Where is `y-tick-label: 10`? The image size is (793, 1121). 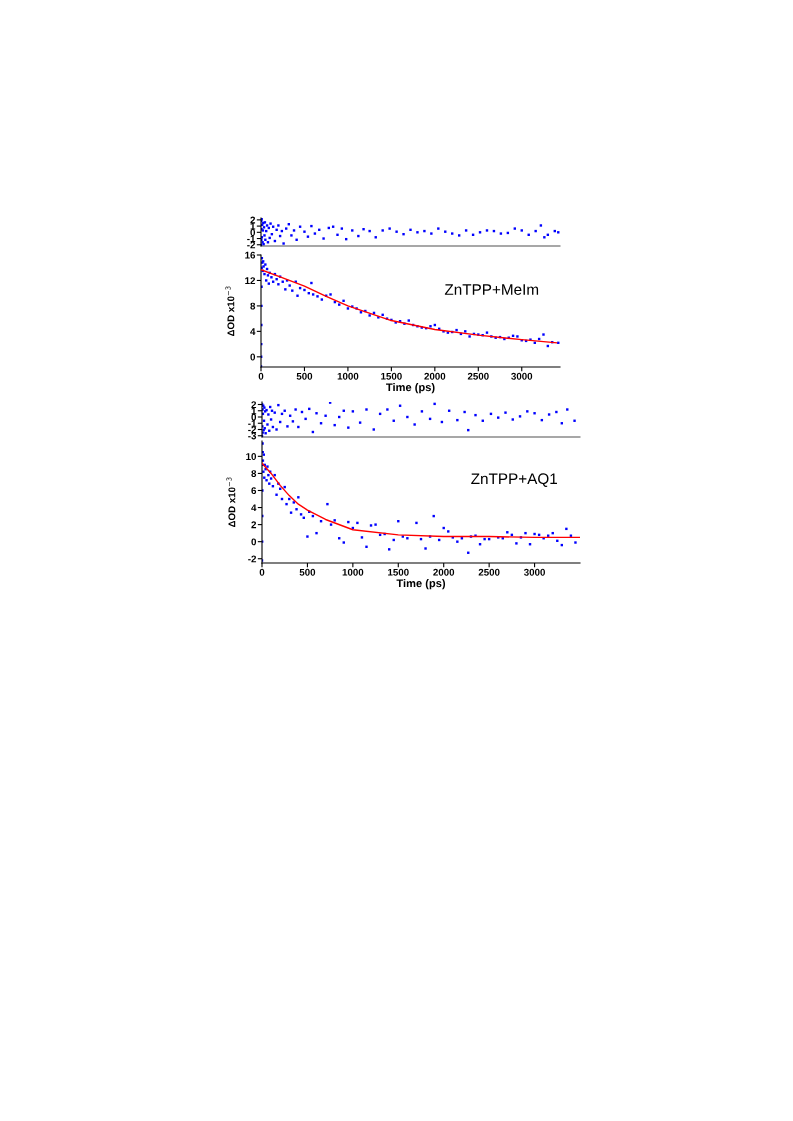
y-tick-label: 10 is located at coordinates (251, 456).